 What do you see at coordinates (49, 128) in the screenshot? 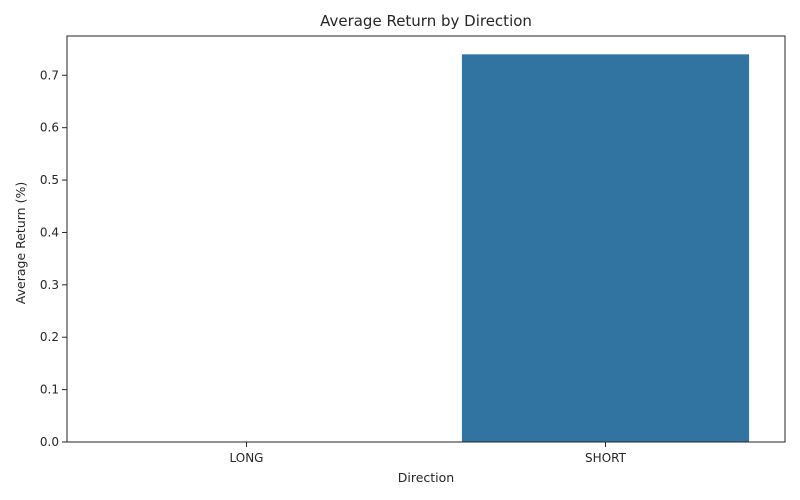
I see `y-tick-label: 0.6` at bounding box center [49, 128].